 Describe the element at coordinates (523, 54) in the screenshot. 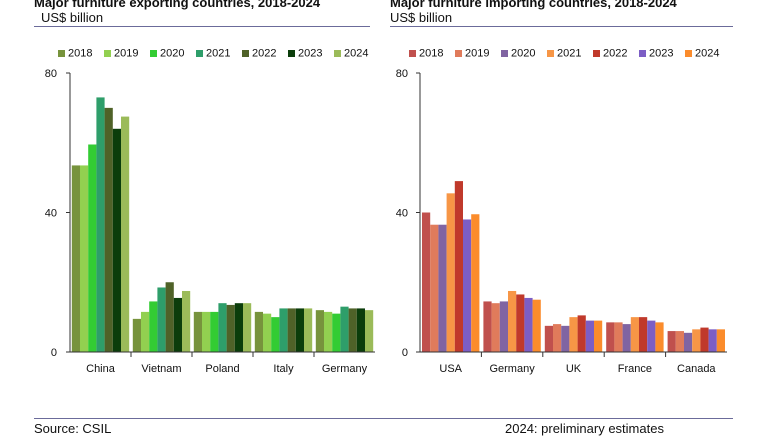

I see `import-legend-label-2020: 2020` at that location.